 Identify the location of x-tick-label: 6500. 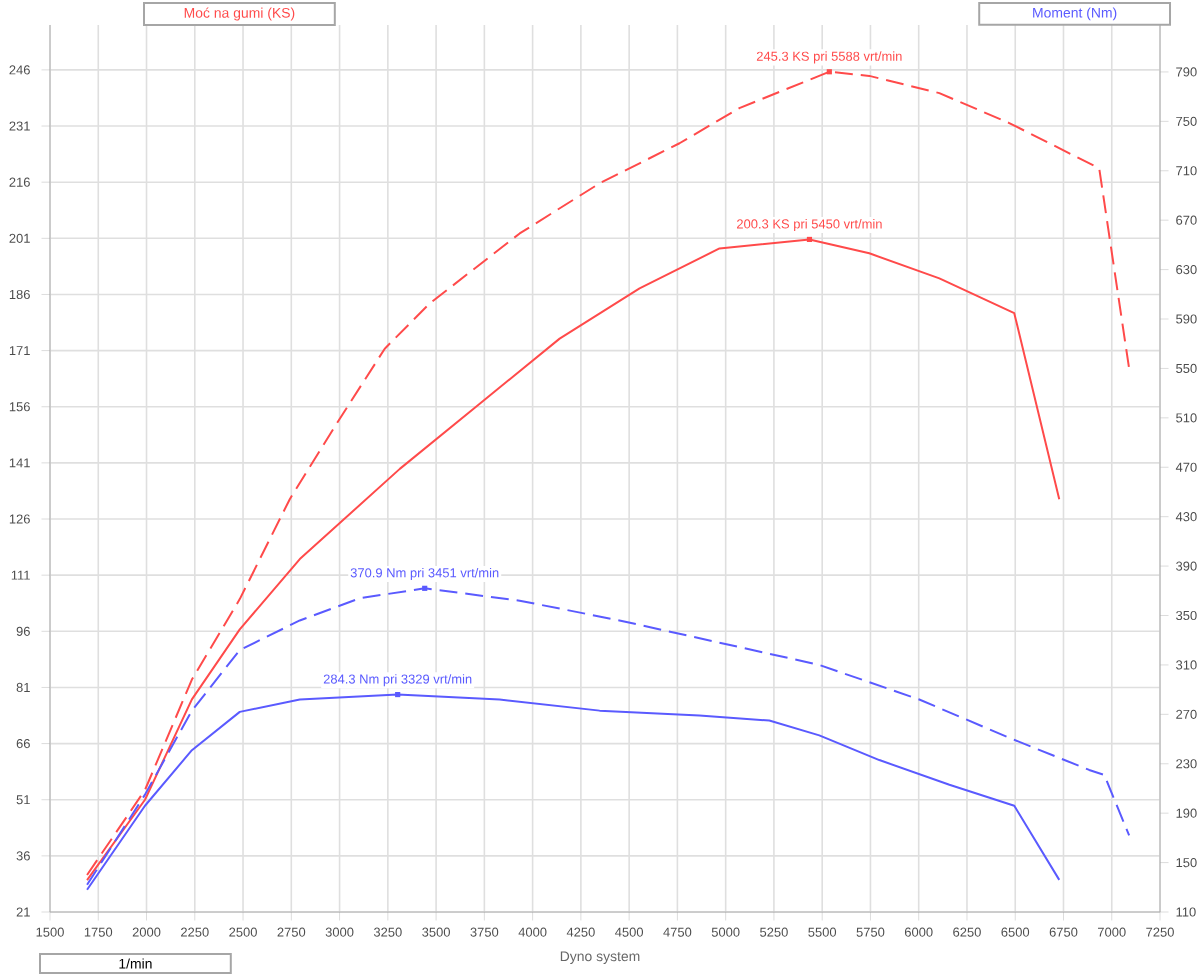
(1015, 932).